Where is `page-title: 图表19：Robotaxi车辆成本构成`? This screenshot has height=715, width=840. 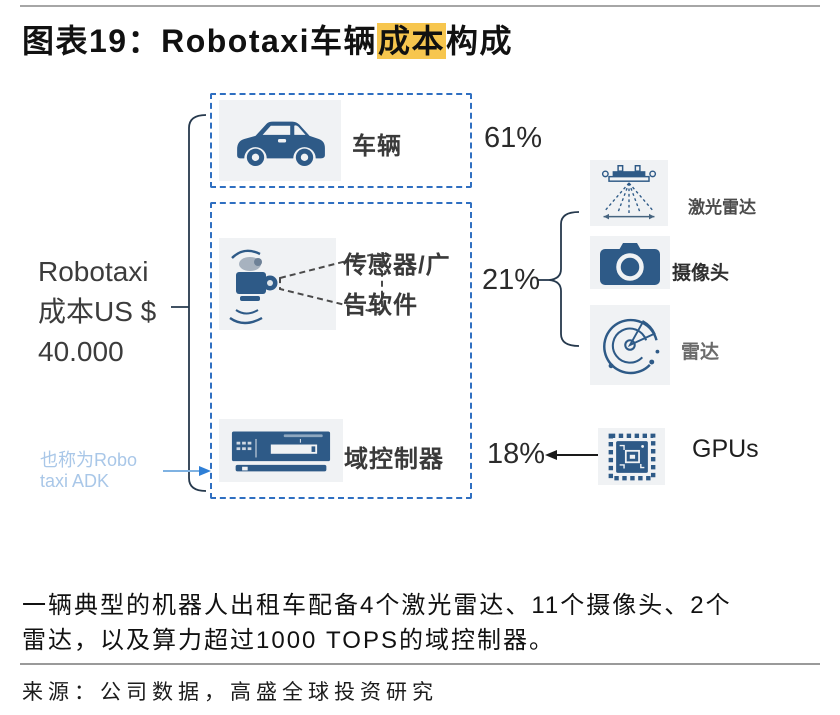
page-title: 图表19：Robotaxi车辆成本构成 is located at coordinates (267, 39).